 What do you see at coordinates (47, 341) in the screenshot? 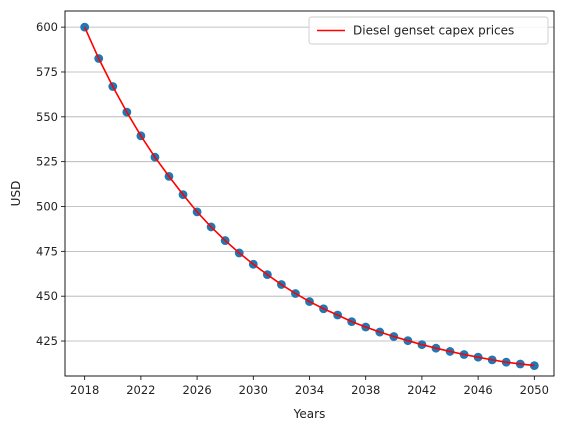
I see `y-tick-label-425: 425` at bounding box center [47, 341].